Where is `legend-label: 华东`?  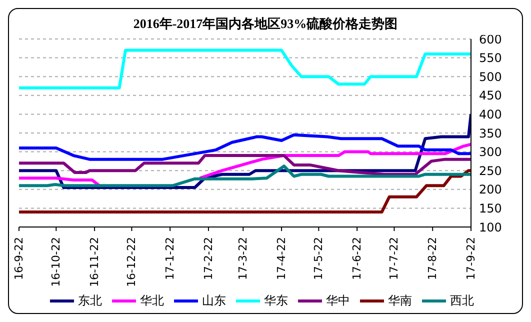
legend-label: 华东 is located at coordinates (276, 300).